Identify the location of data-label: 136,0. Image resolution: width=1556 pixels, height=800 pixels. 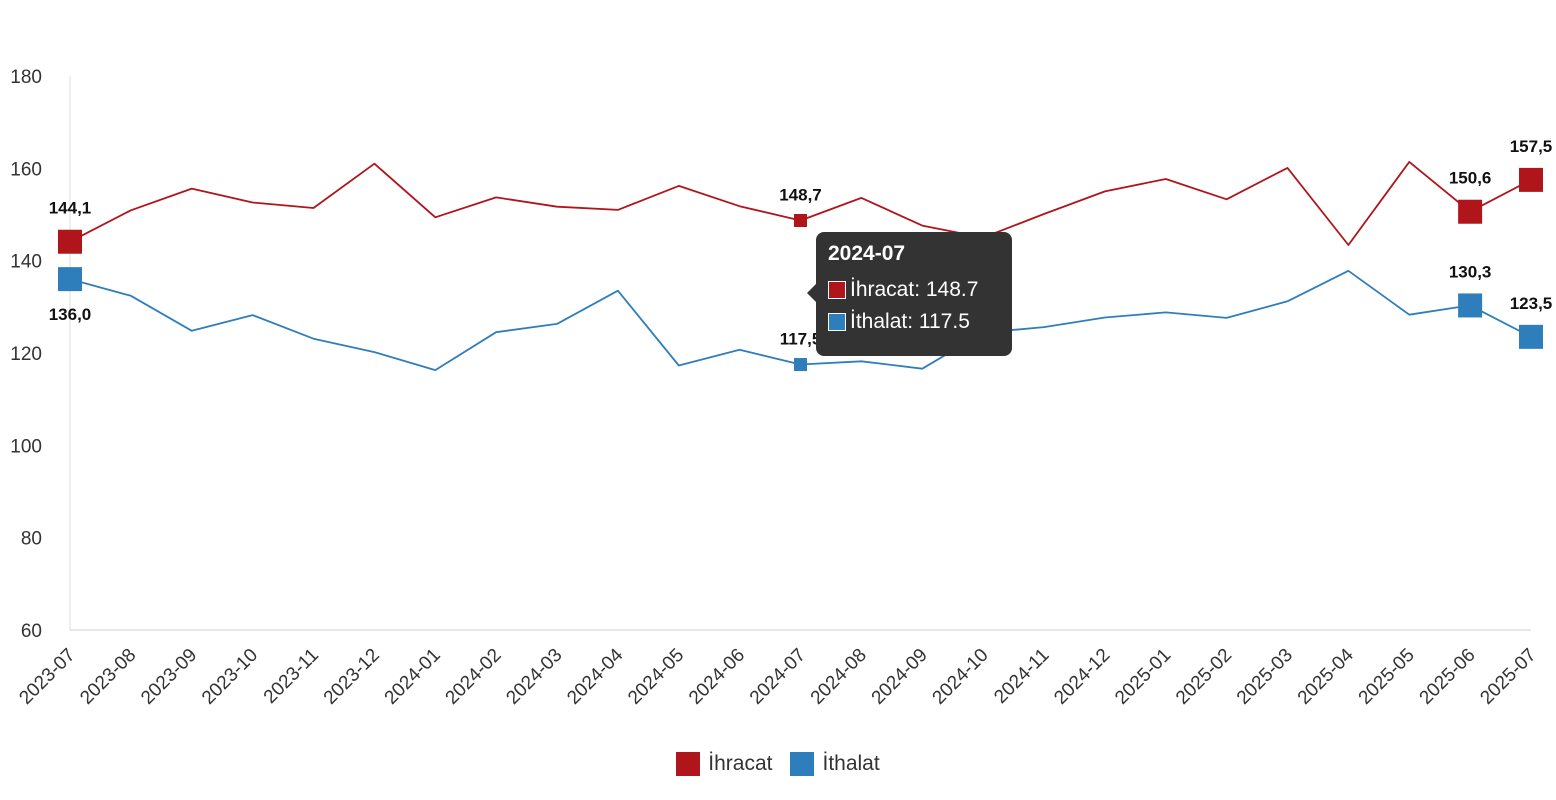
(70, 314).